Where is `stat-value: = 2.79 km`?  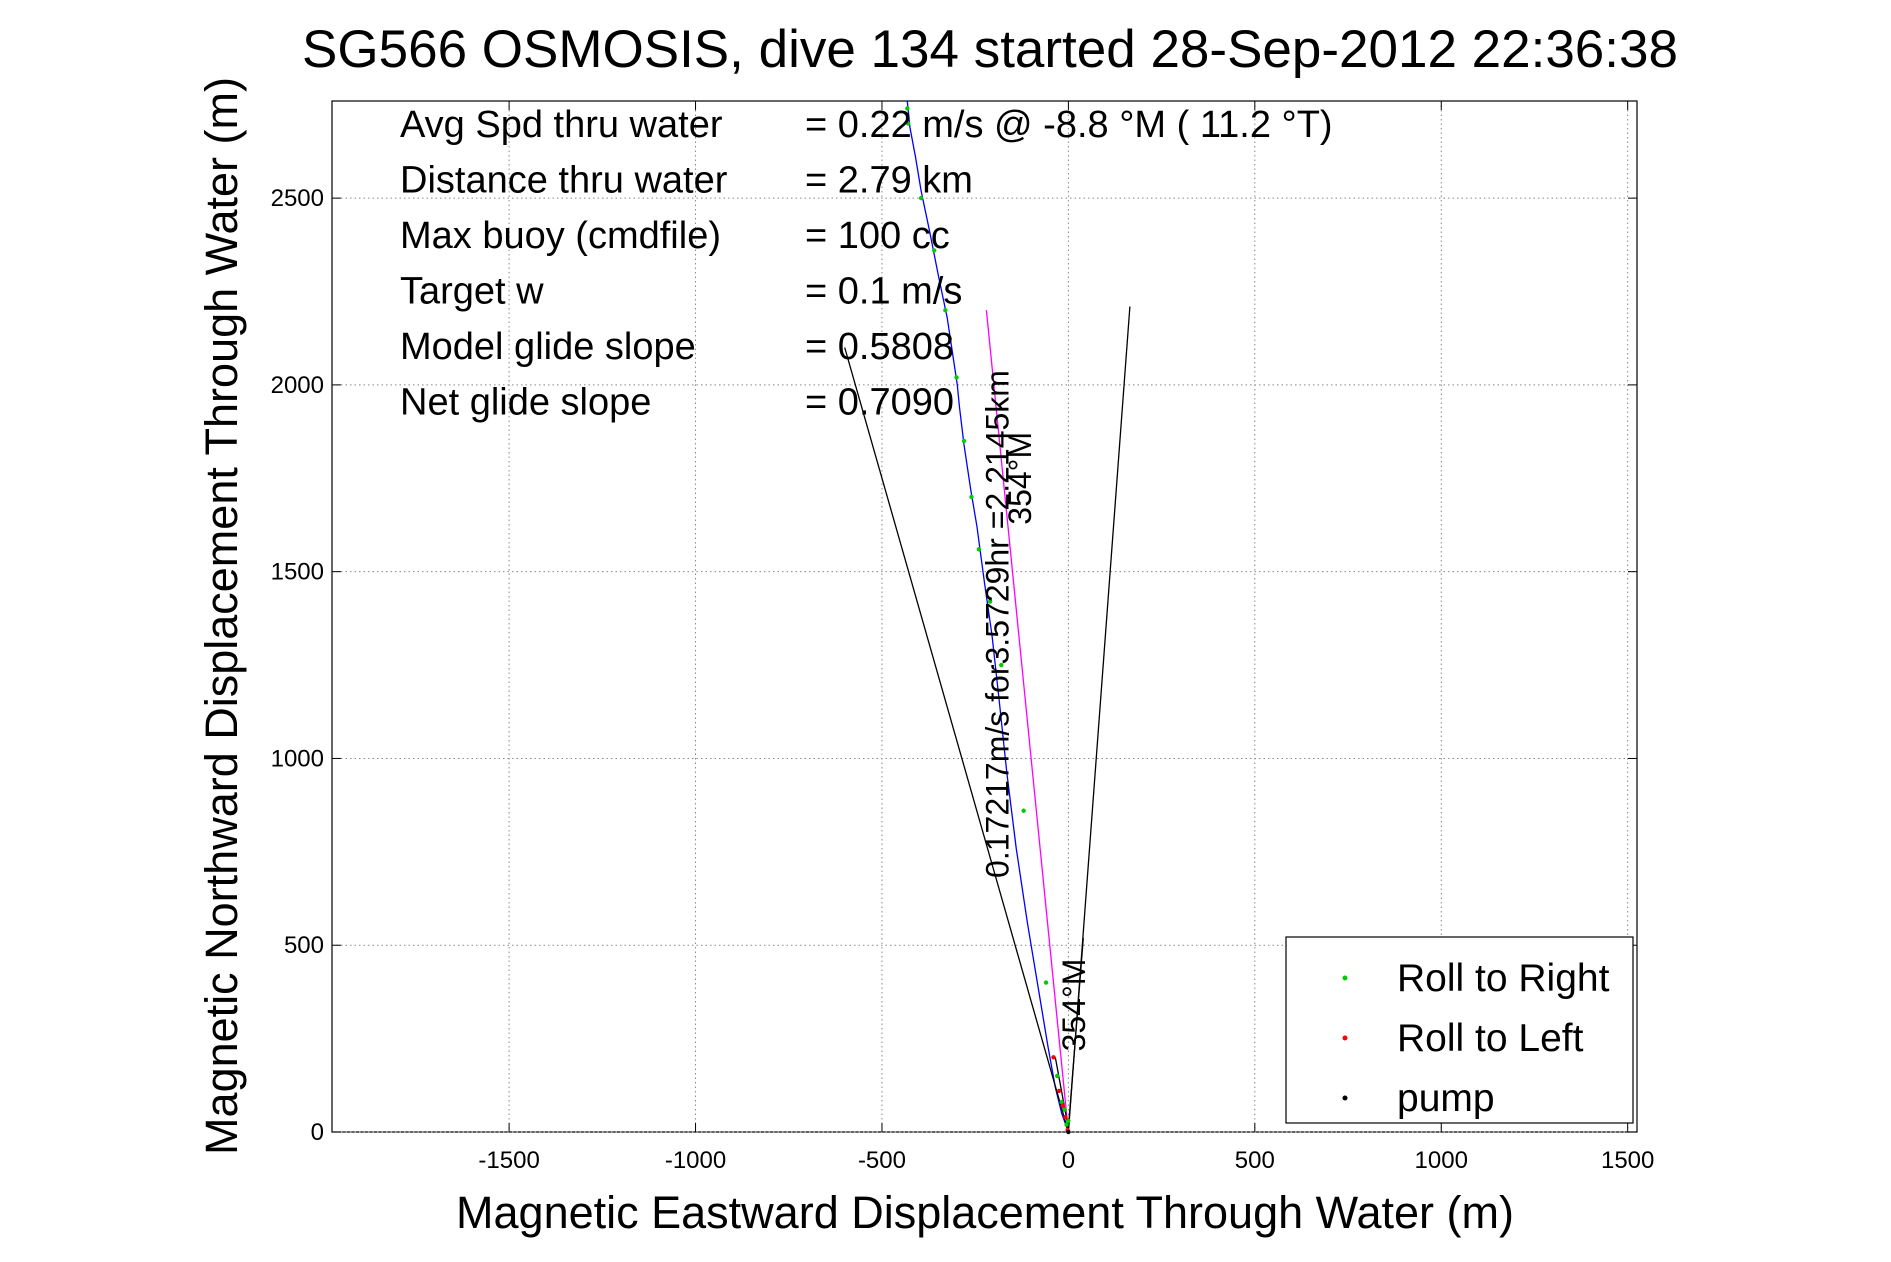 stat-value: = 2.79 km is located at coordinates (889, 181).